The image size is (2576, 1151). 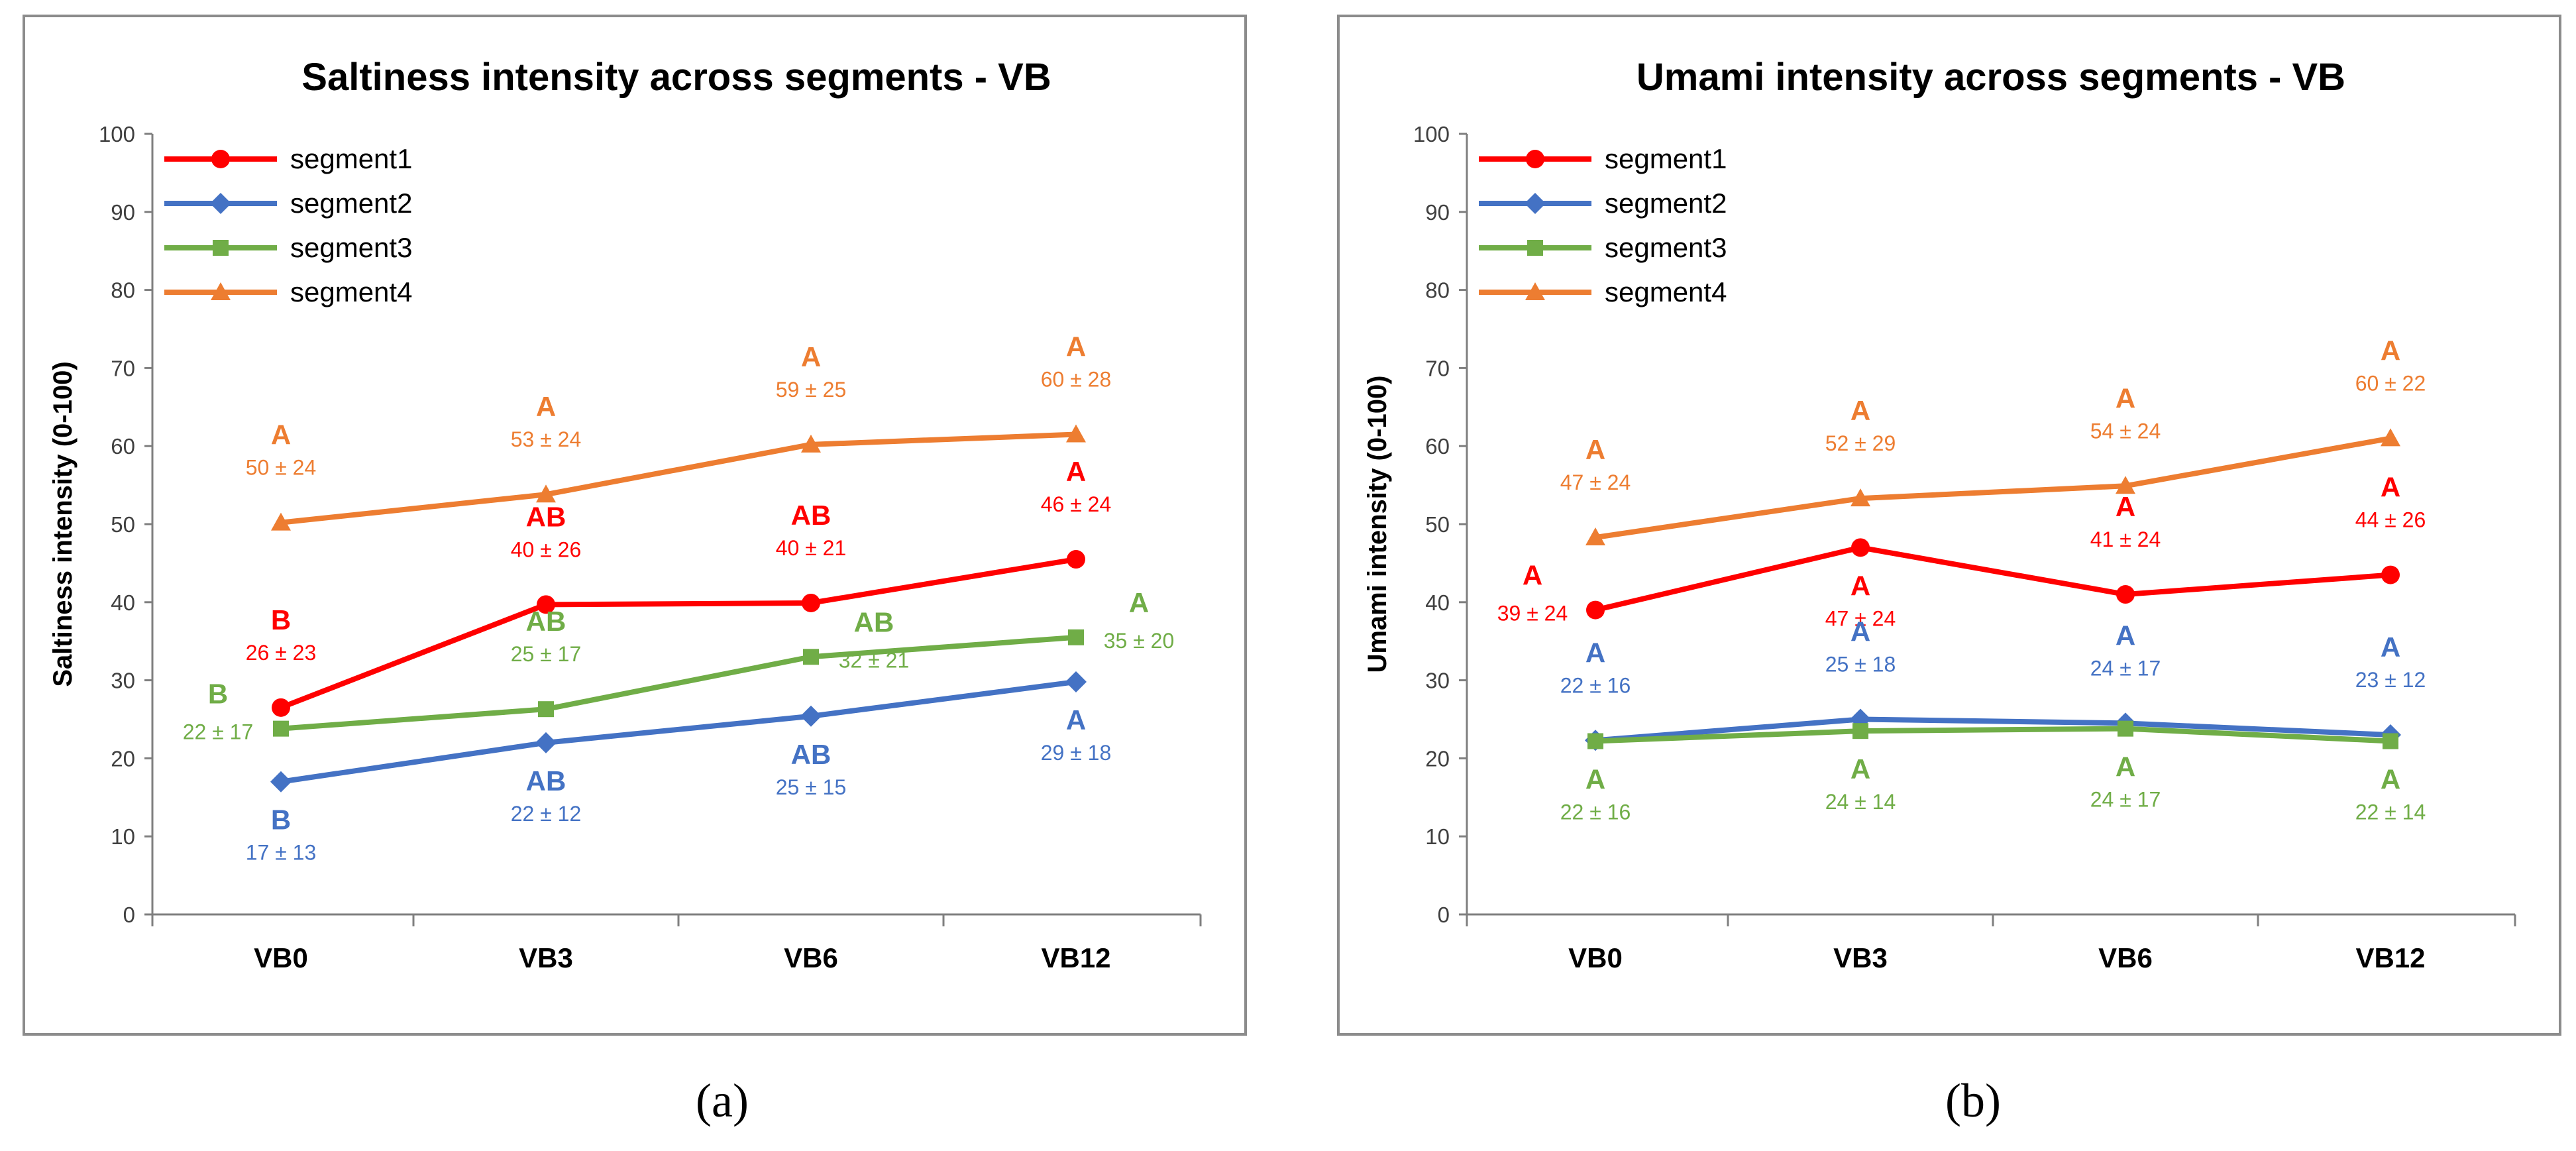 I want to click on y-tick-label: 10, so click(x=123, y=836).